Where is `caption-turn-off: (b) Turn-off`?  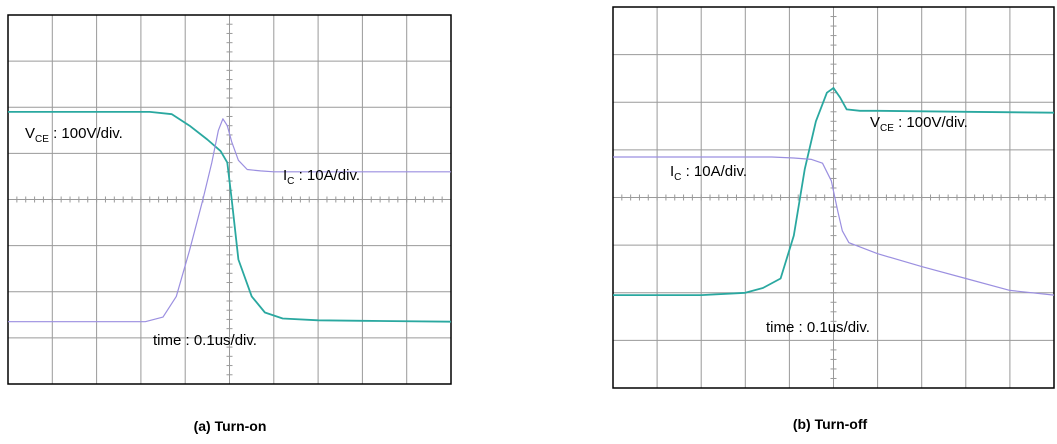
caption-turn-off: (b) Turn-off is located at coordinates (830, 424).